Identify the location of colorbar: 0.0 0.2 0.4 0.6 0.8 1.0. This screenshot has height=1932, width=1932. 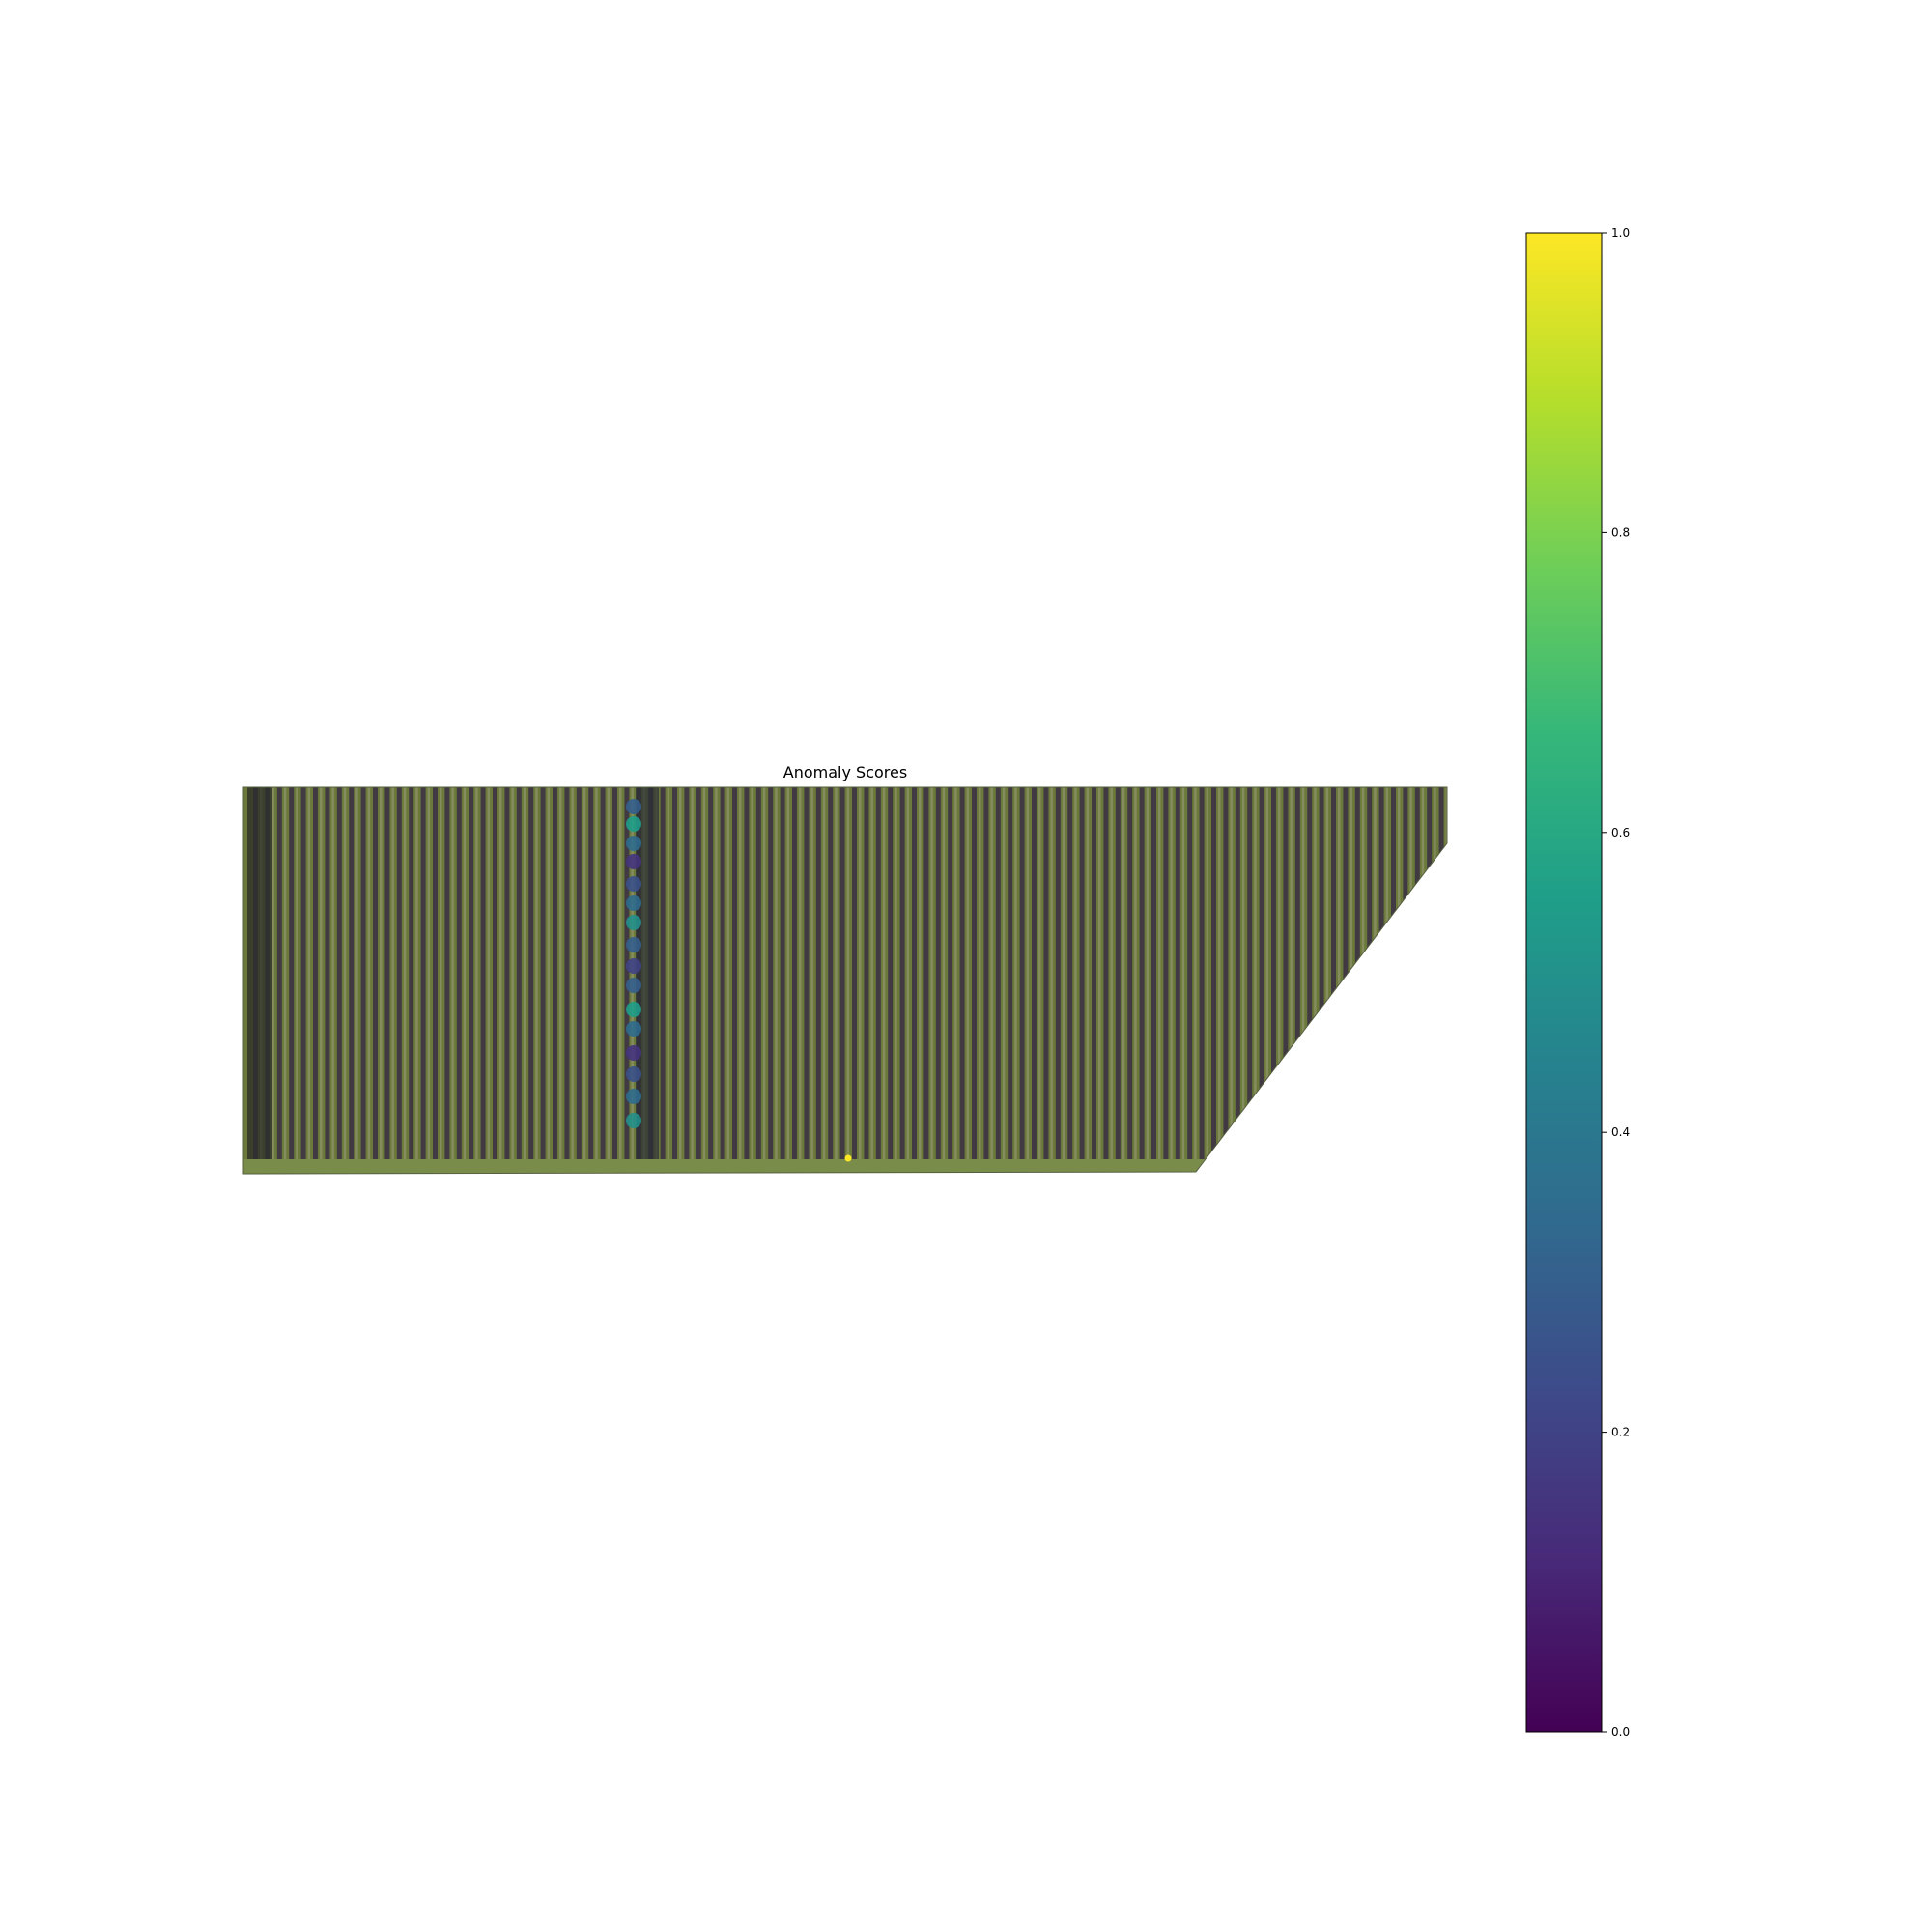
(1577, 982).